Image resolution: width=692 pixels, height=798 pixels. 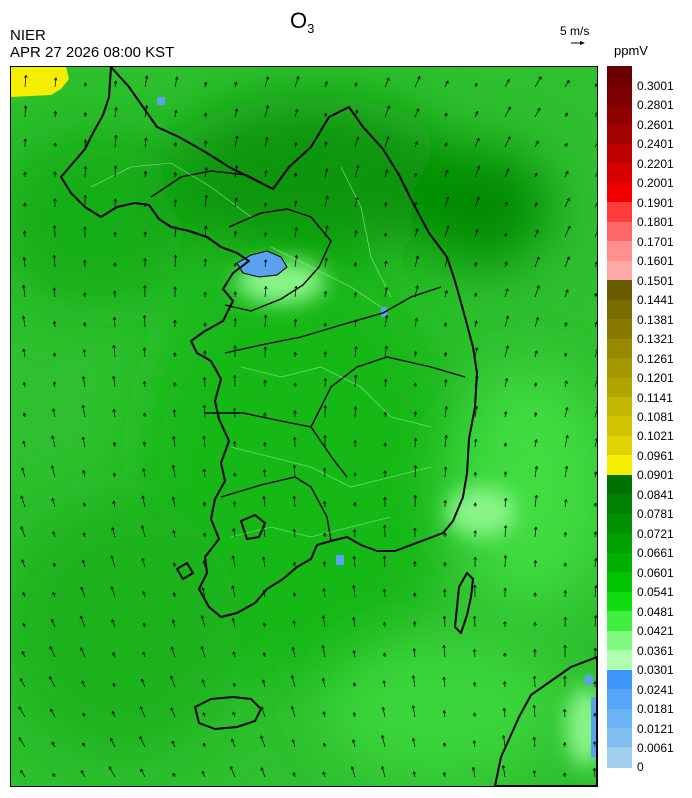 I want to click on colorbar-tick-label: 0.1141, so click(x=655, y=397).